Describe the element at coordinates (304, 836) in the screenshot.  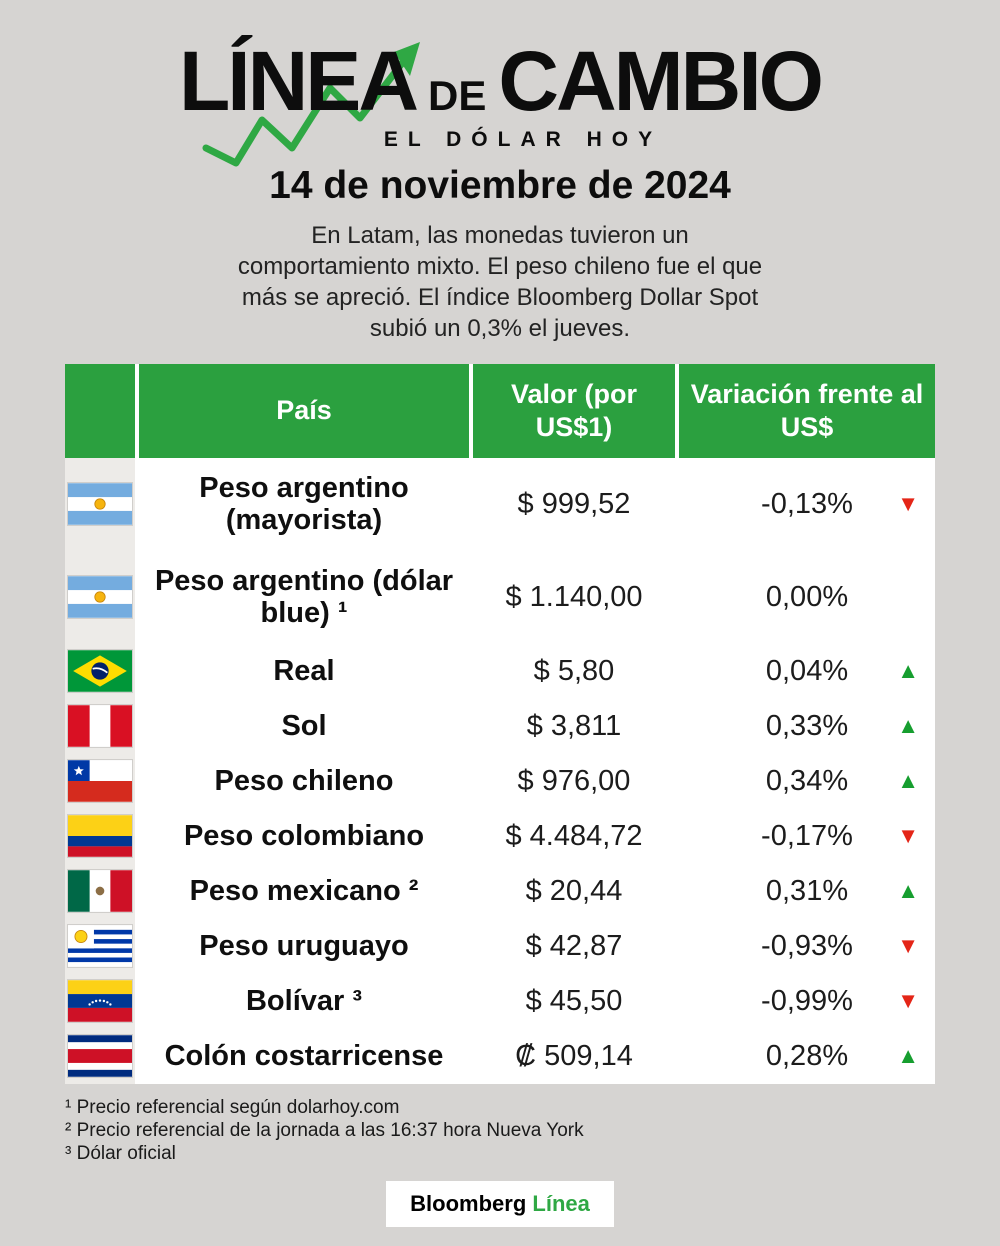
I see `currency-name: Peso colombiano` at that location.